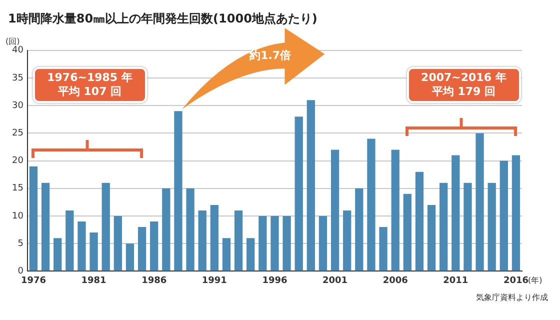 The image size is (560, 320). Describe the element at coordinates (463, 91) in the screenshot. I see `annotation: 平均 179 回` at that location.